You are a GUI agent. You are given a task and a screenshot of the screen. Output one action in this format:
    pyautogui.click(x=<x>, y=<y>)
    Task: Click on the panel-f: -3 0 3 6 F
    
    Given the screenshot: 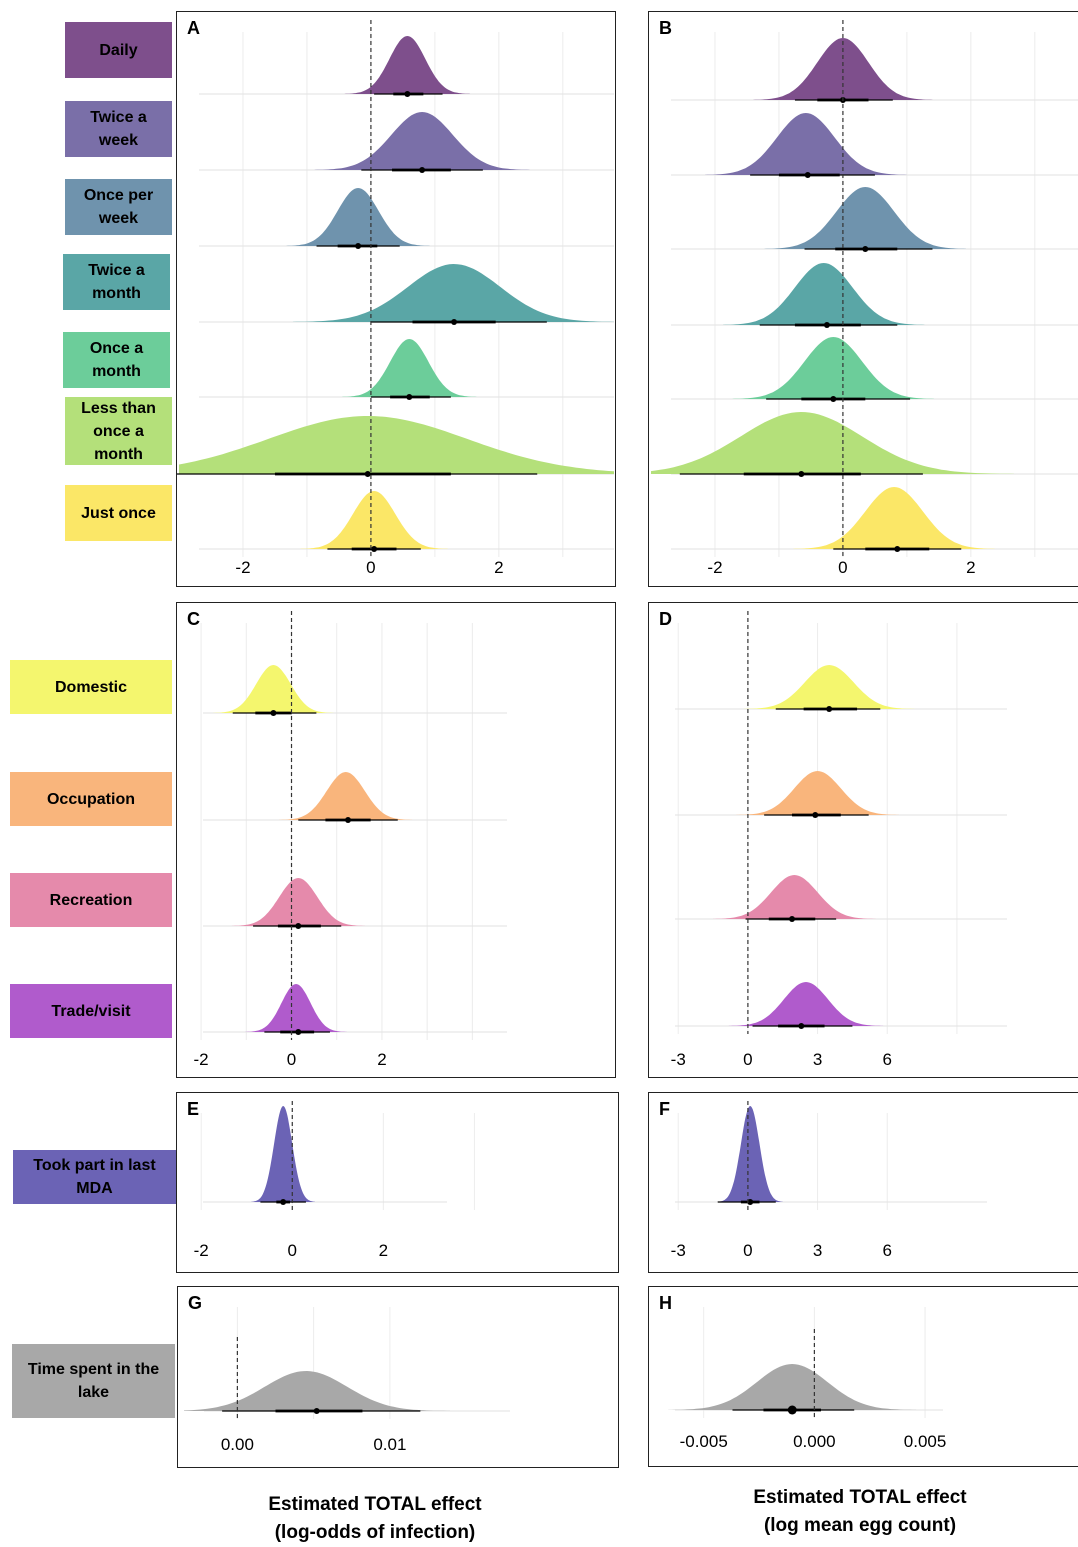 What is the action you would take?
    pyautogui.click(x=863, y=1182)
    